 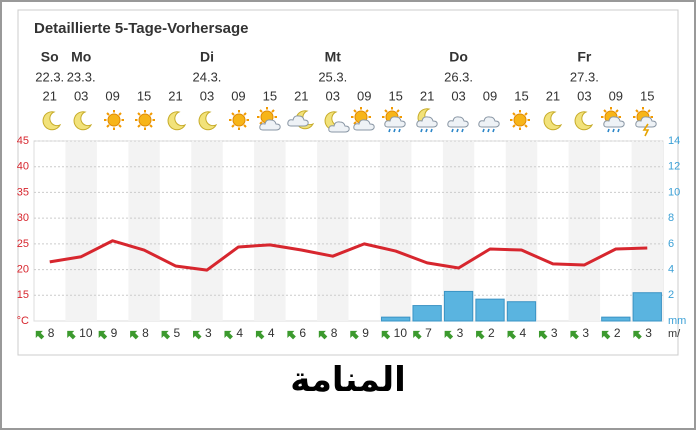 I want to click on day-name: Mo, so click(x=81, y=57).